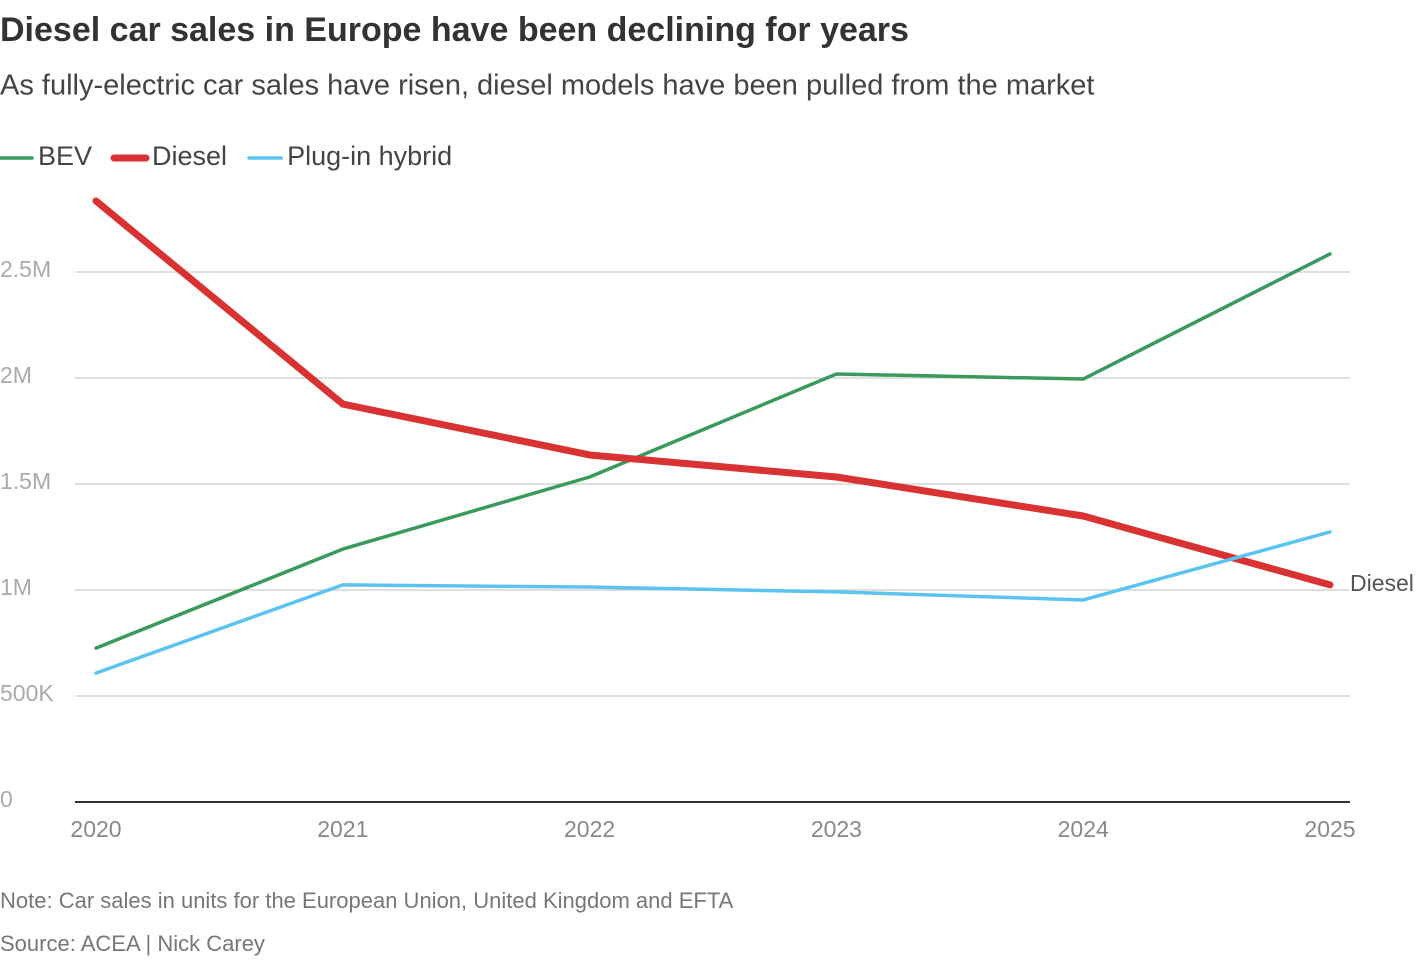  What do you see at coordinates (1083, 829) in the screenshot?
I see `x-tick-label: 2024` at bounding box center [1083, 829].